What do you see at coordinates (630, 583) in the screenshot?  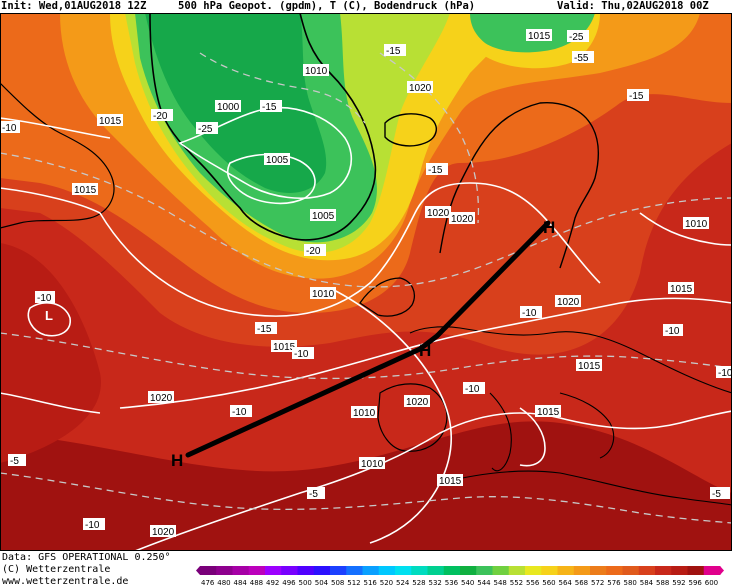 I see `colorbar-tick-label: 580` at bounding box center [630, 583].